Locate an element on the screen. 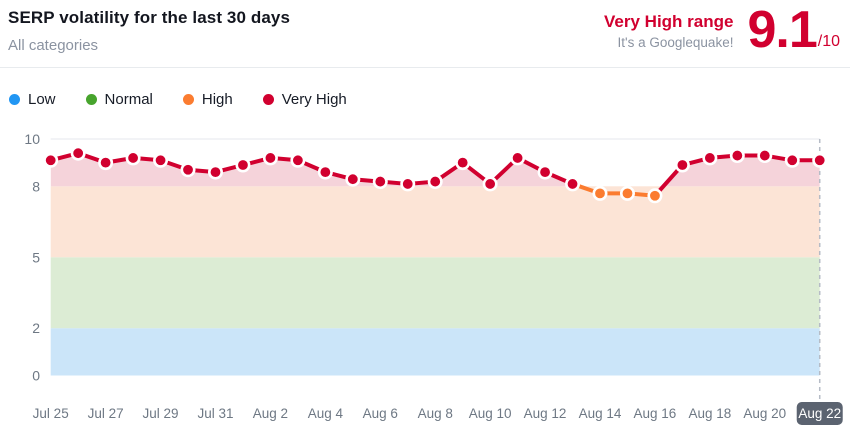  y-axis-label-8: 8 is located at coordinates (36, 186).